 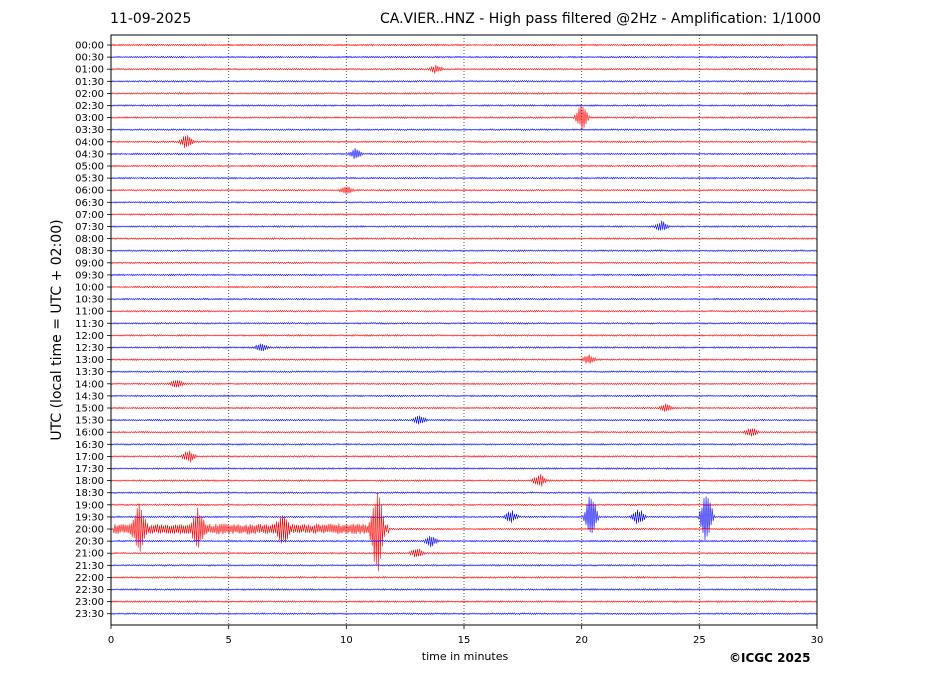 What do you see at coordinates (89, 614) in the screenshot?
I see `y-tick-label: 23:30` at bounding box center [89, 614].